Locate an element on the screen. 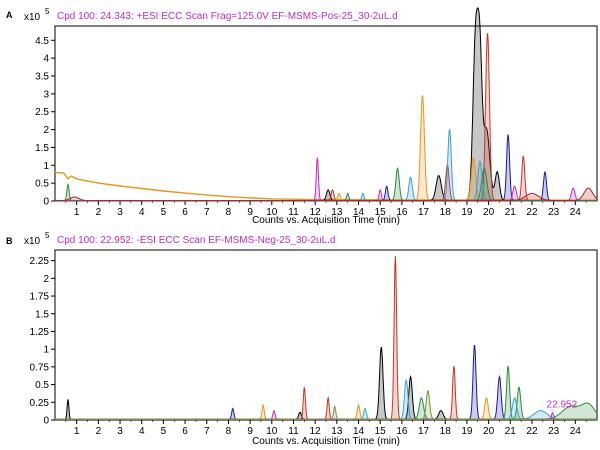  y-tick-label: 3 is located at coordinates (46, 94).